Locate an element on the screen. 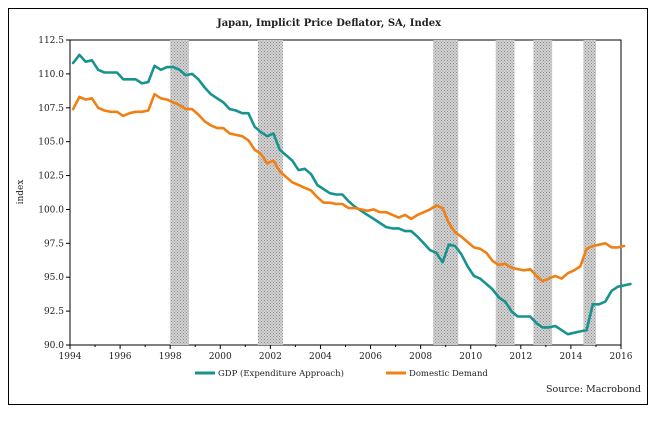  x-tick-label: 2016 is located at coordinates (621, 357).